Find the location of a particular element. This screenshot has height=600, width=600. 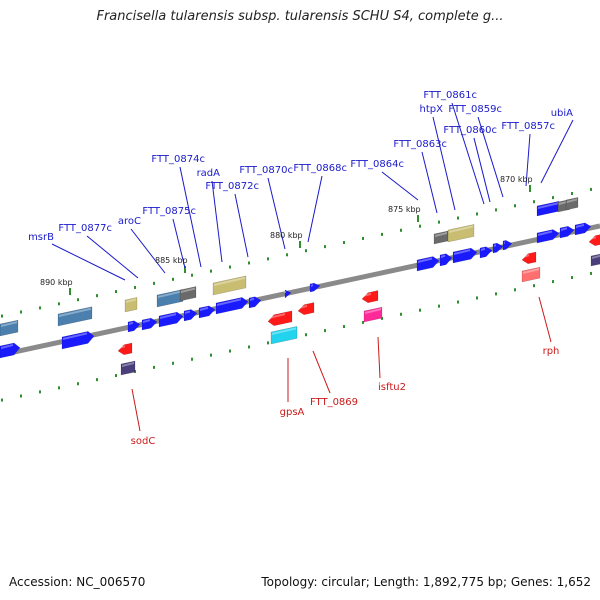

plus-gene-label: FTT_0863c is located at coordinates (420, 144).